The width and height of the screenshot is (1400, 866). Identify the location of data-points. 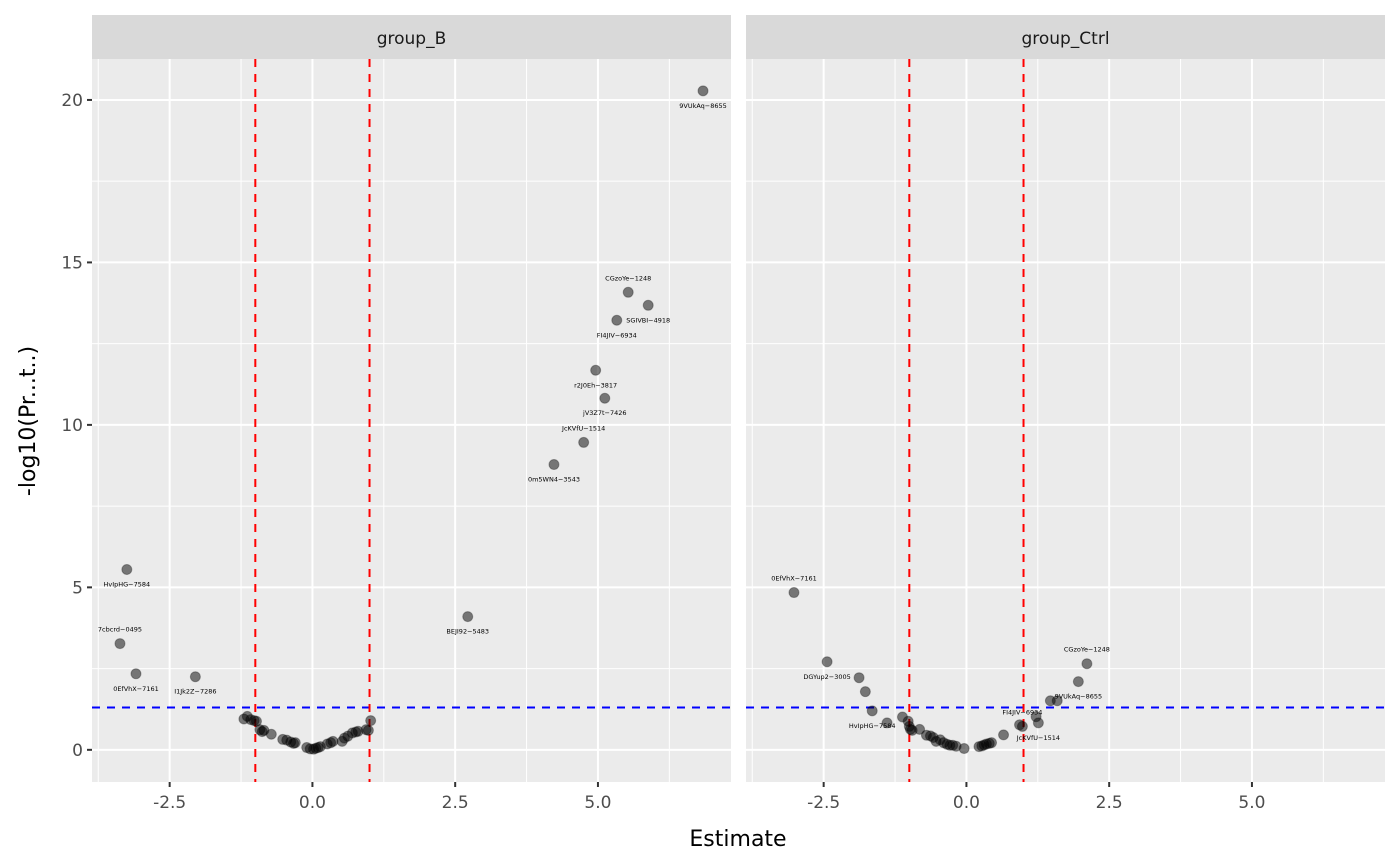
(940, 671).